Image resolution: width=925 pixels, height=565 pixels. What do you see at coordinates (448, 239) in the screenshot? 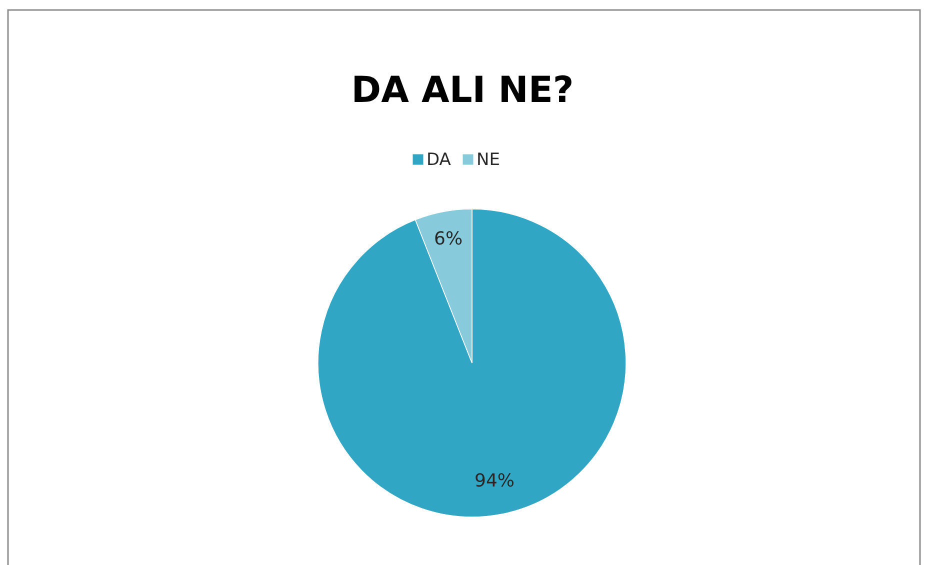
I see `data-label: 6%` at bounding box center [448, 239].